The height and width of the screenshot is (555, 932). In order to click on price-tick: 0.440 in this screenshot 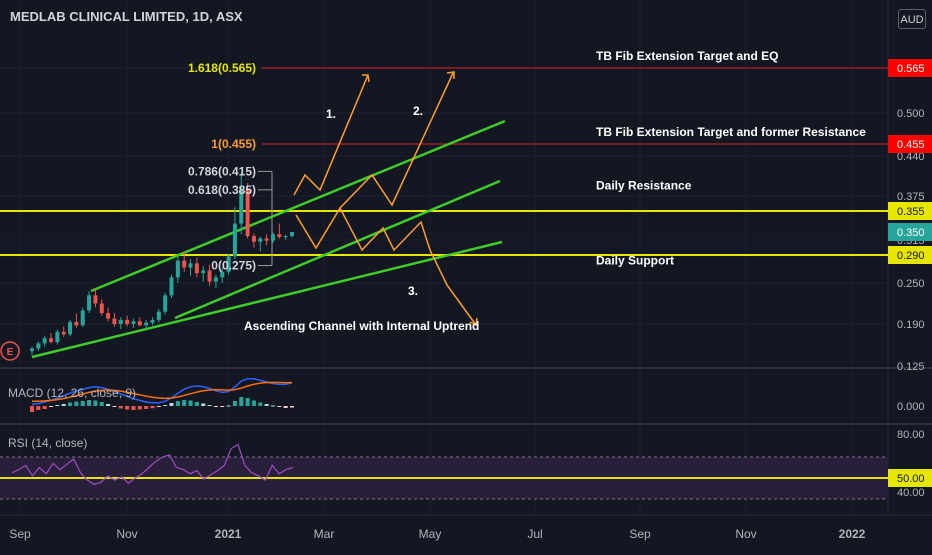, I will do `click(911, 157)`.